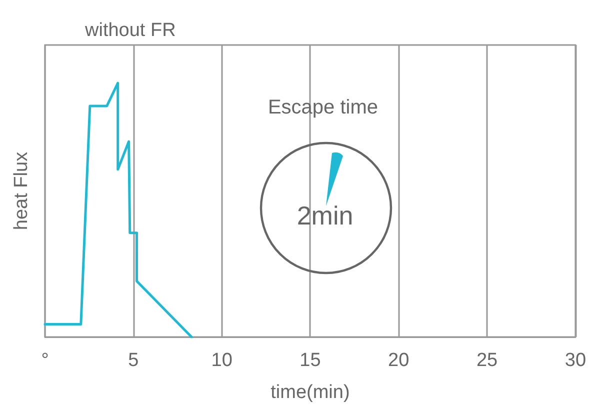 The width and height of the screenshot is (589, 418). I want to click on x-tick-label: 30, so click(575, 360).